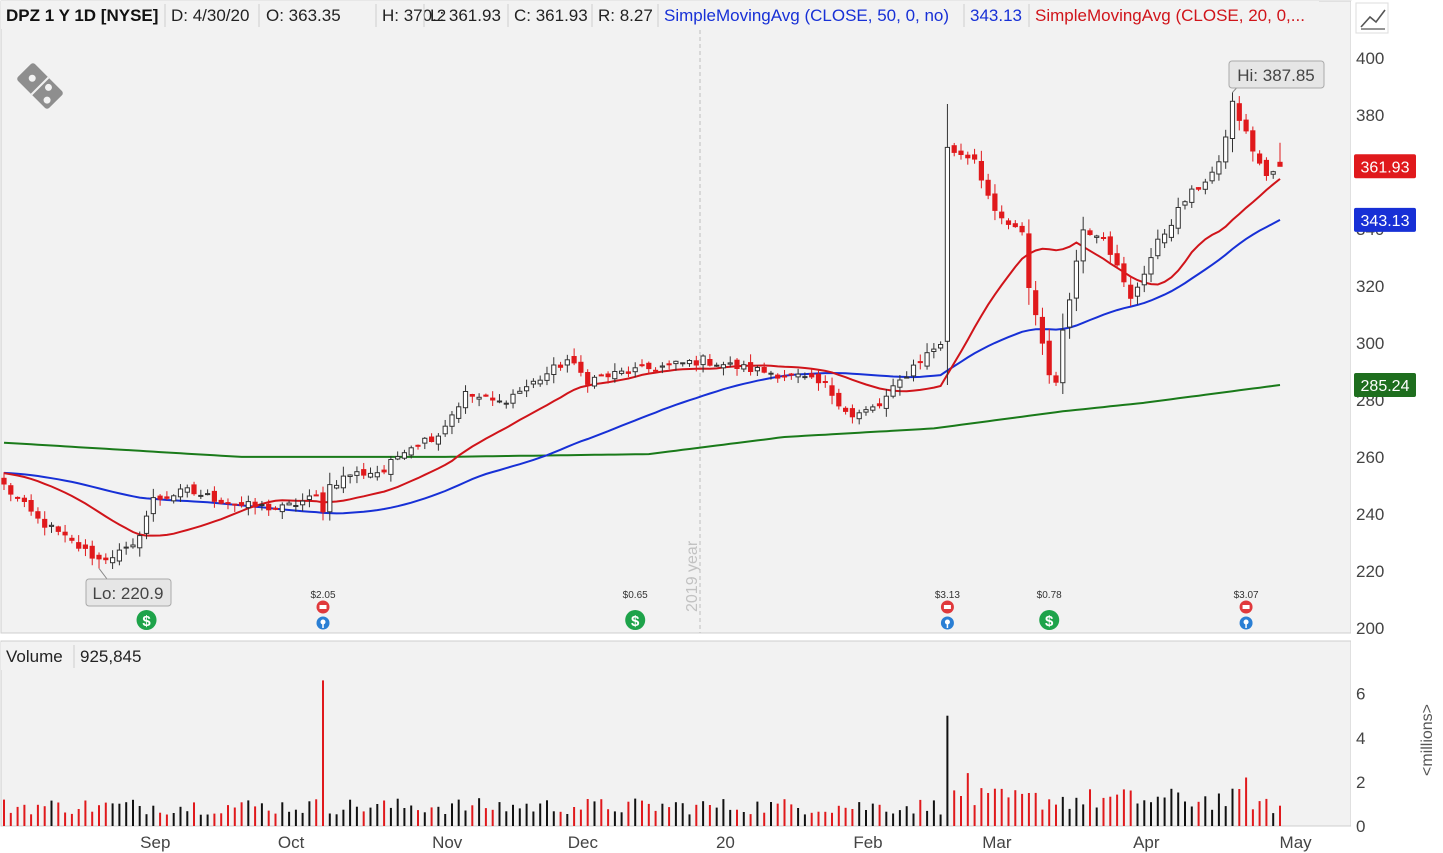 This screenshot has height=853, width=1443. I want to click on sma200-line, so click(642, 421).